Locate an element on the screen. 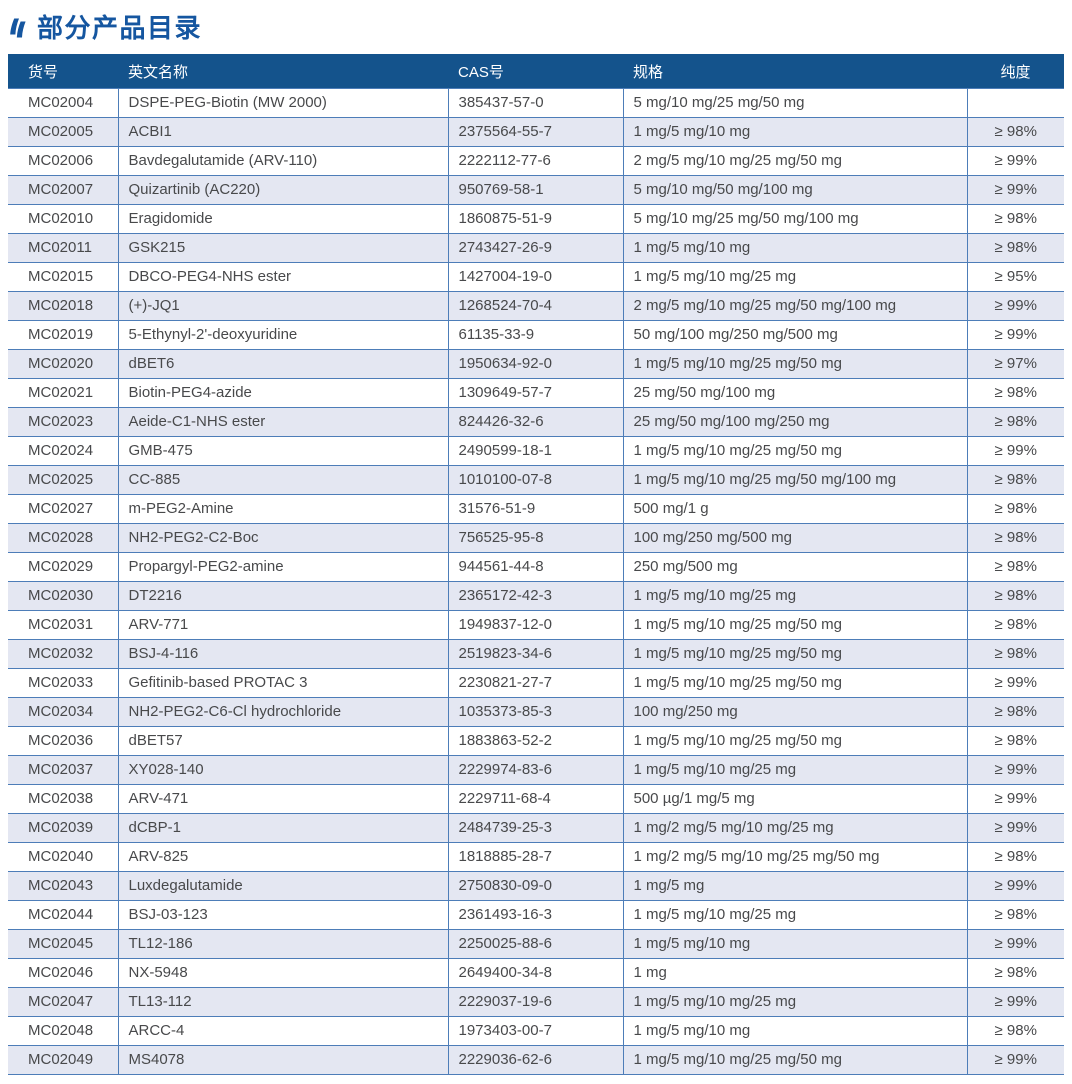  cell-cas: 1949837-12-0 is located at coordinates (535, 625).